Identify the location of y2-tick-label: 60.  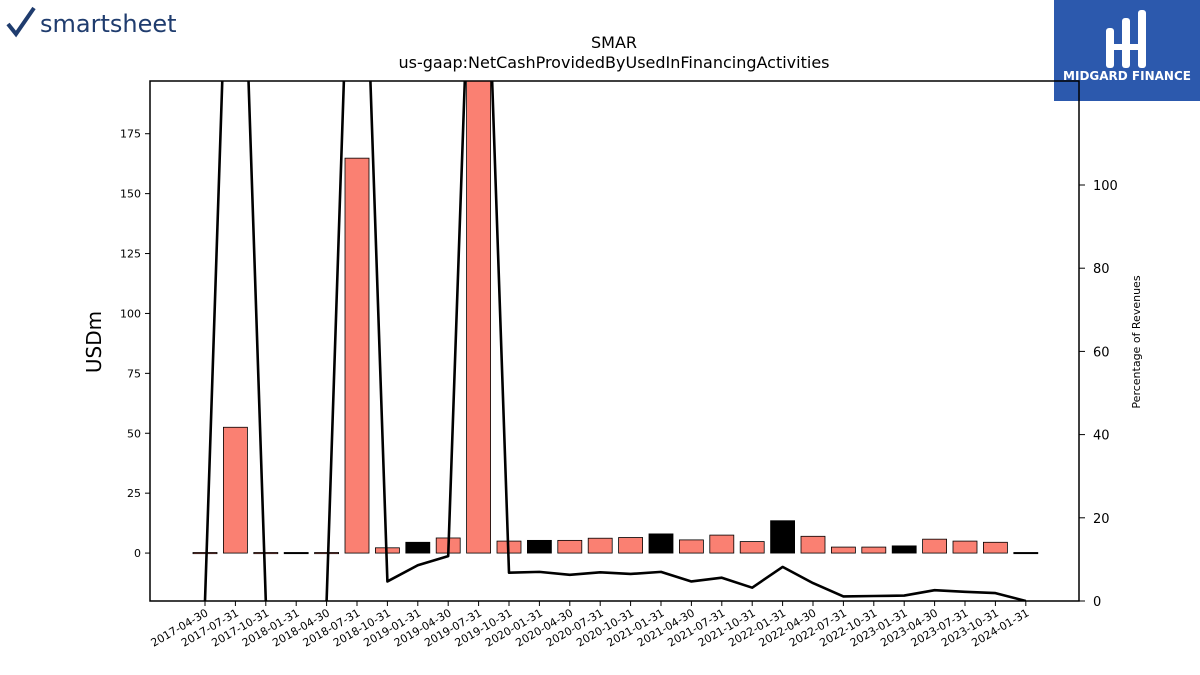
(1101, 352).